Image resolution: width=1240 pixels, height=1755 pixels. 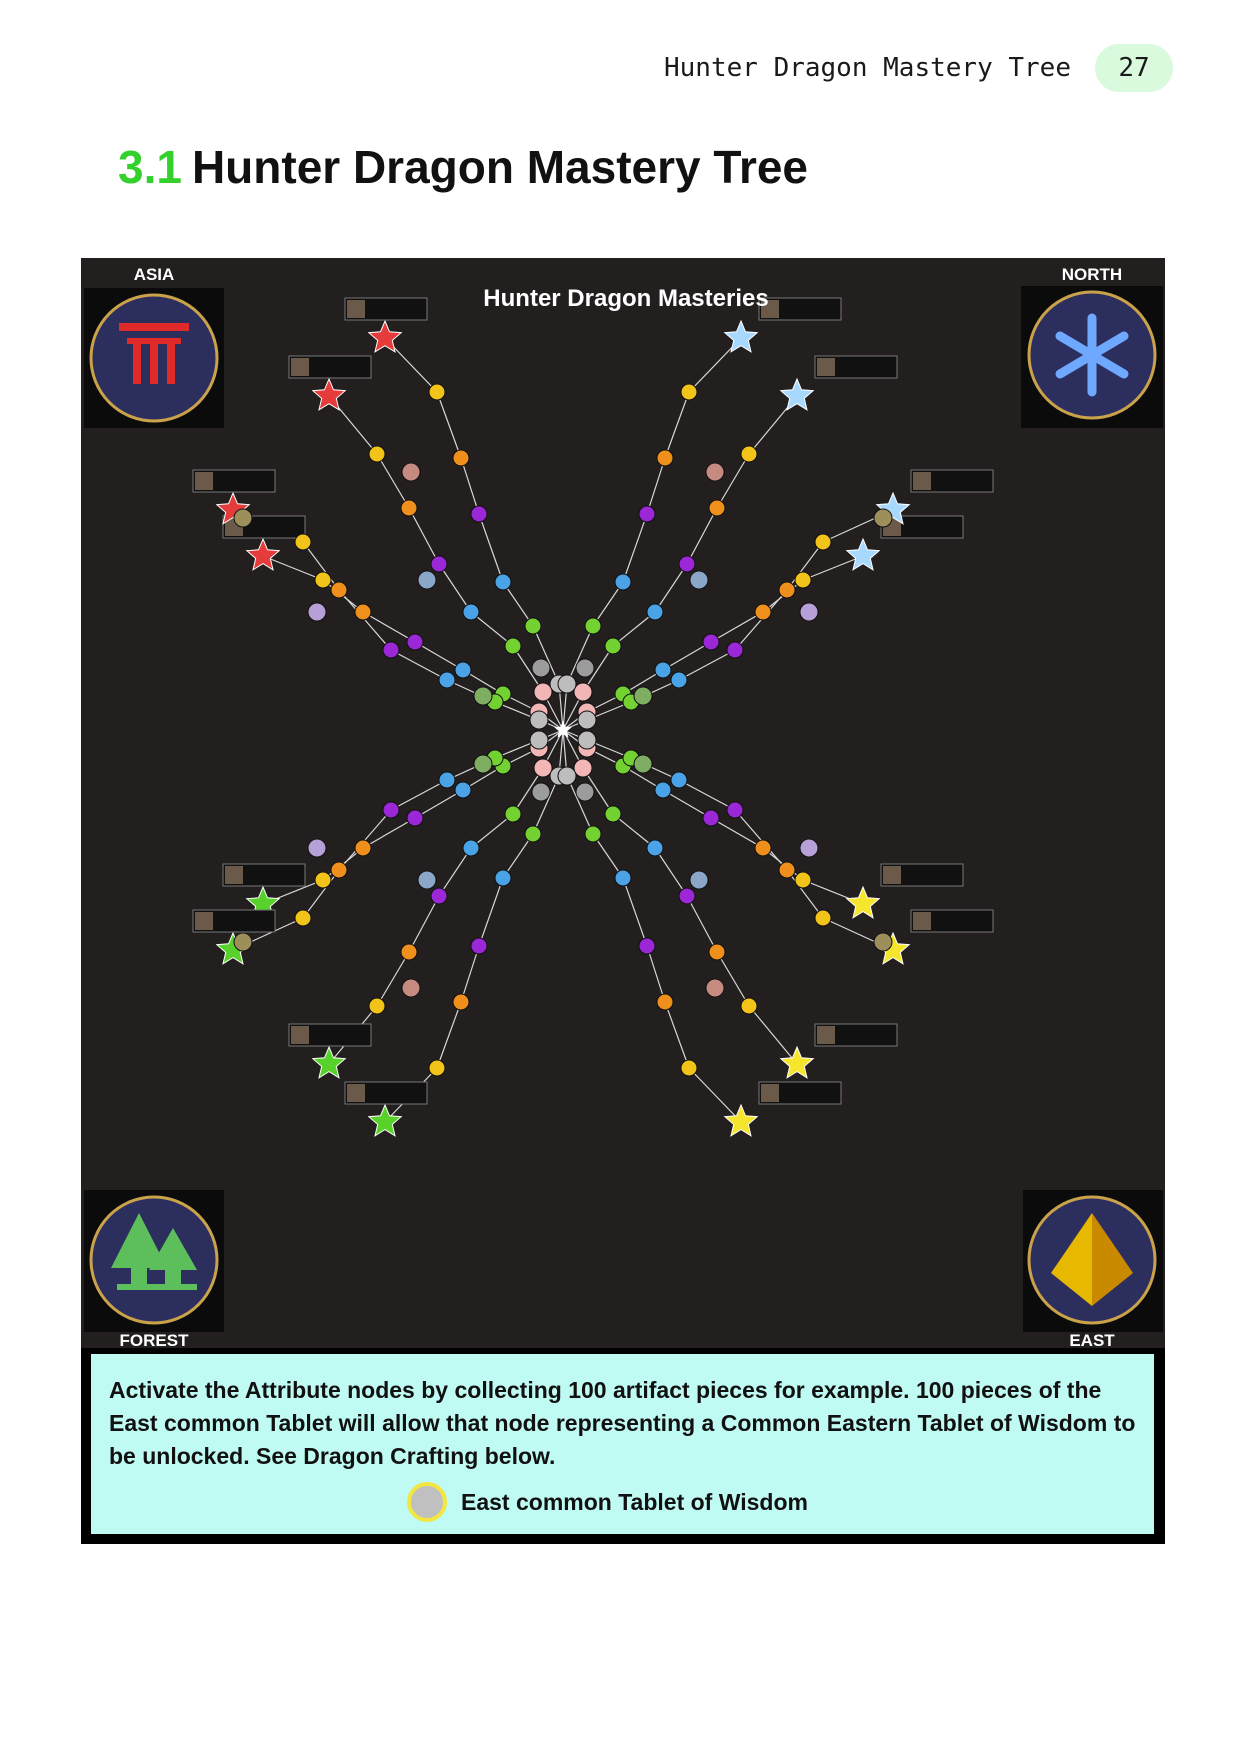 What do you see at coordinates (243, 518) in the screenshot?
I see `asia-side-node-a` at bounding box center [243, 518].